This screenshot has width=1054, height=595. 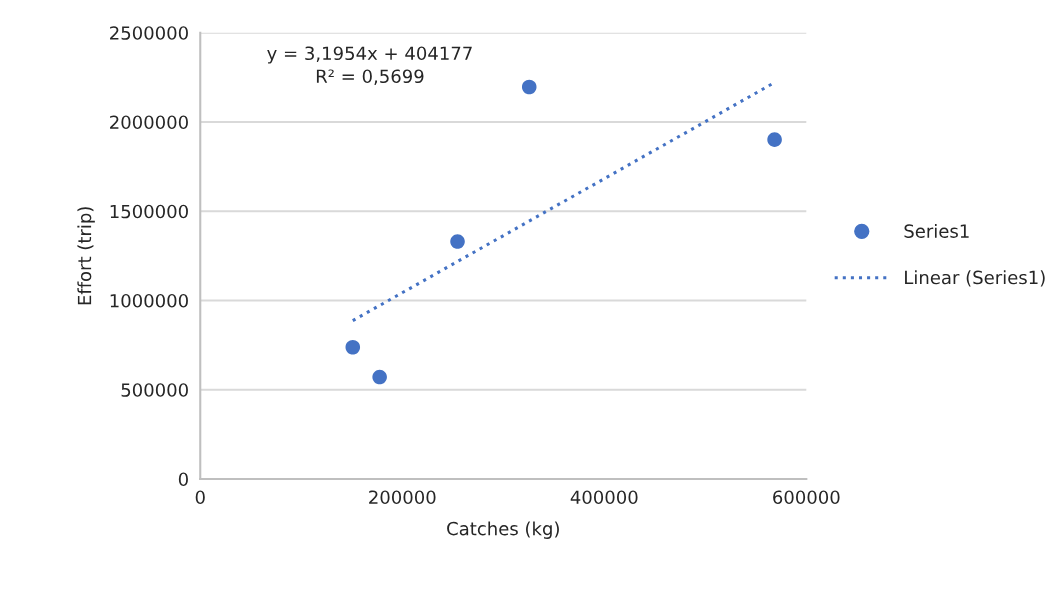 I want to click on x-tick-label: 0, so click(x=200, y=497).